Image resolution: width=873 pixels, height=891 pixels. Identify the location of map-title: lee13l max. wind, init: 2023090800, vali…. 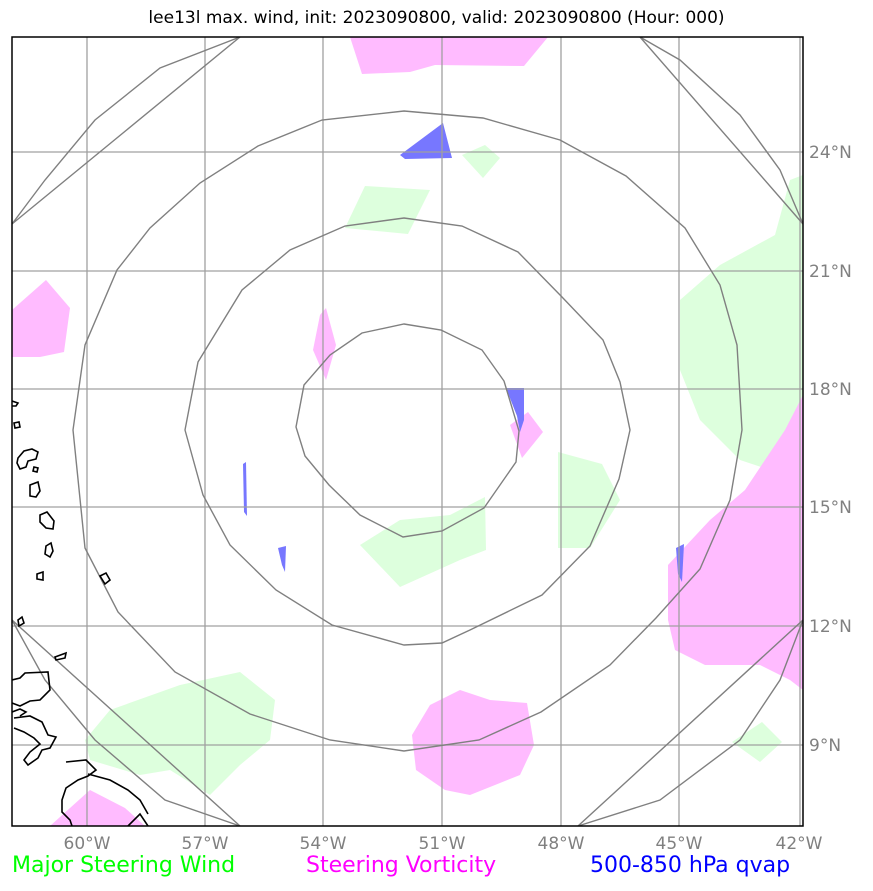
(436, 18).